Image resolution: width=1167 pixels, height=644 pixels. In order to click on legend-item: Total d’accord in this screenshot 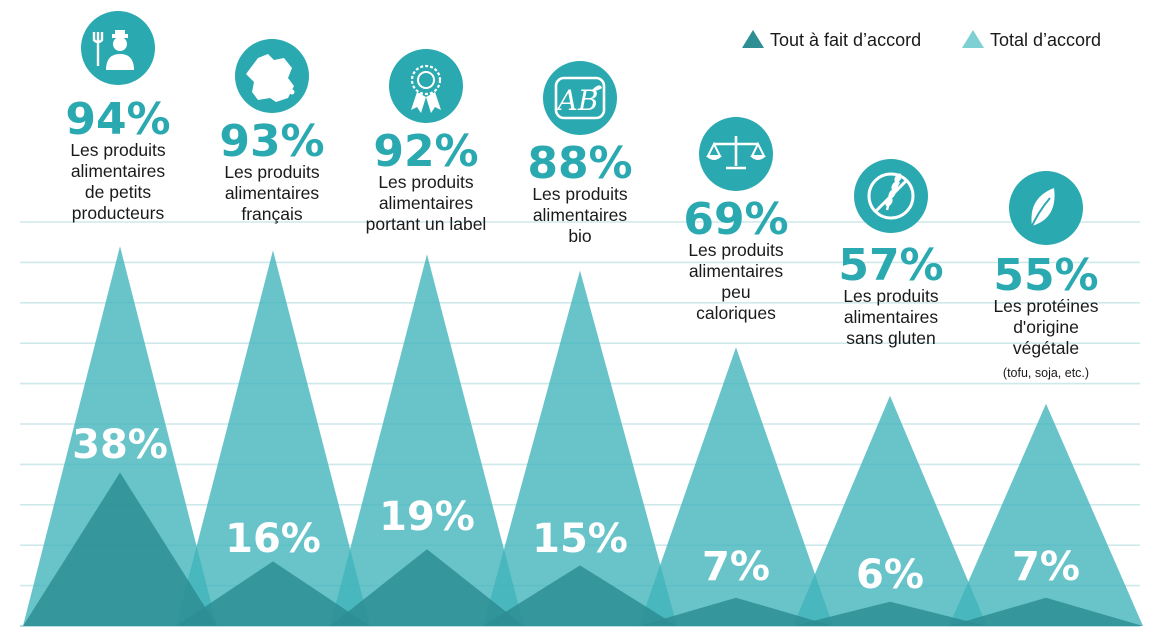, I will do `click(1031, 40)`.